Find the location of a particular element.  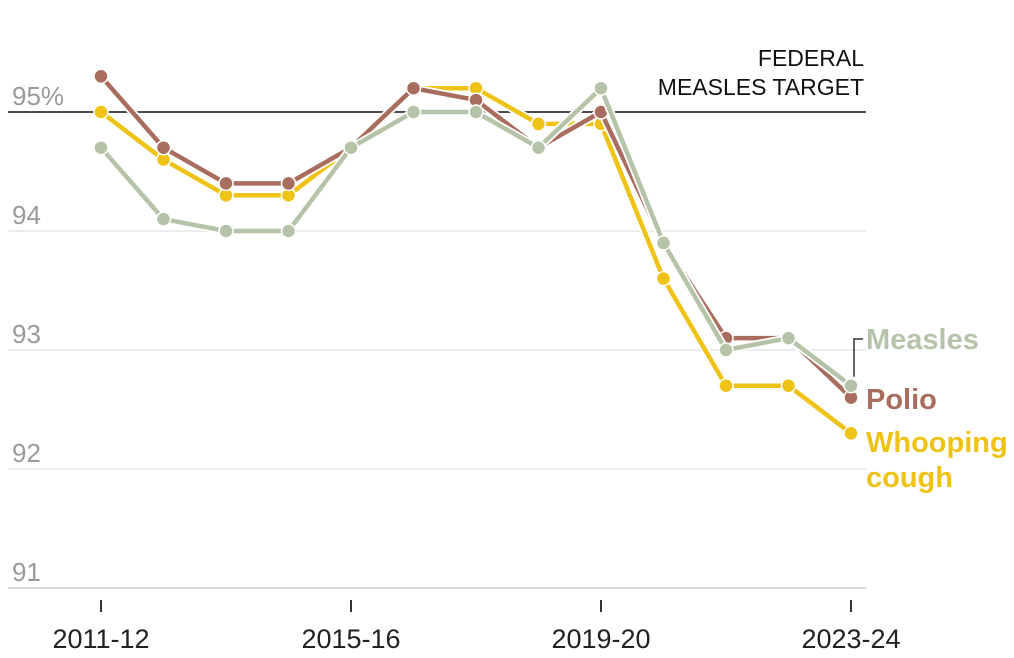

target-label: MEASLES TARGET is located at coordinates (761, 87).